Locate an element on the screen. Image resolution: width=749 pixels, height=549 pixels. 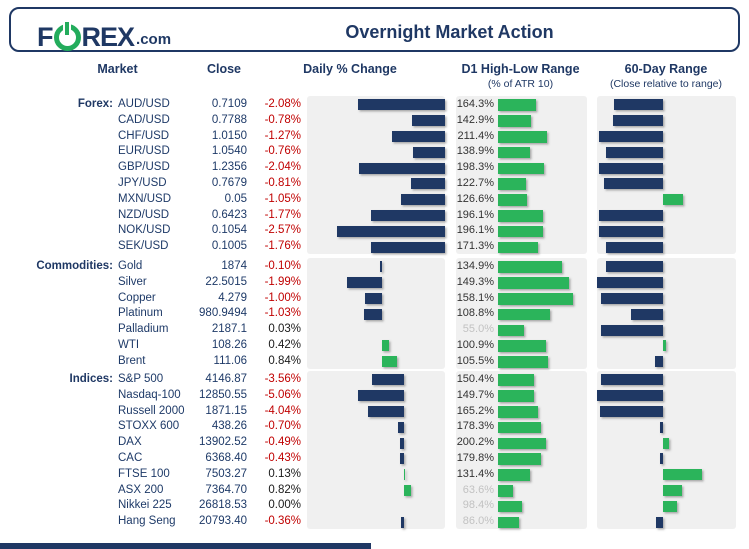
close-cell: 1874 is located at coordinates (234, 266).